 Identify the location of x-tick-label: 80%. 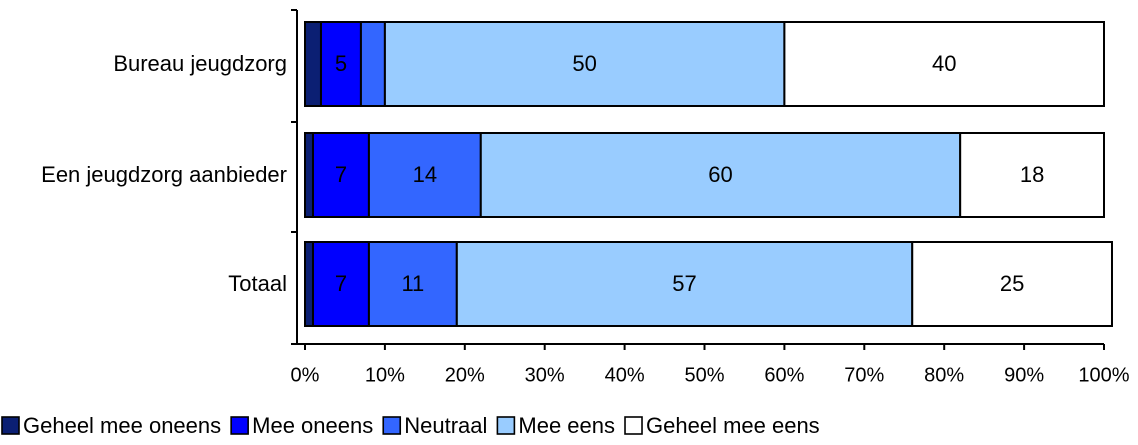
(944, 375).